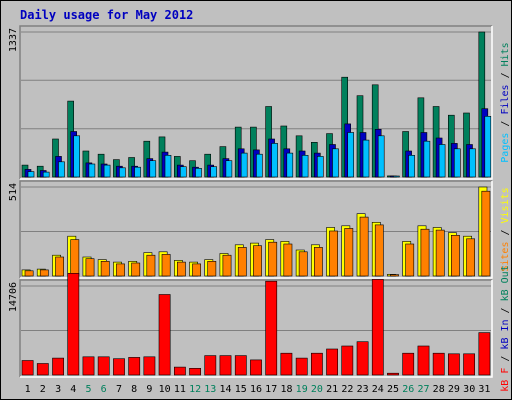  Describe the element at coordinates (505, 283) in the screenshot. I see `legend-text-part: kB Out` at that location.